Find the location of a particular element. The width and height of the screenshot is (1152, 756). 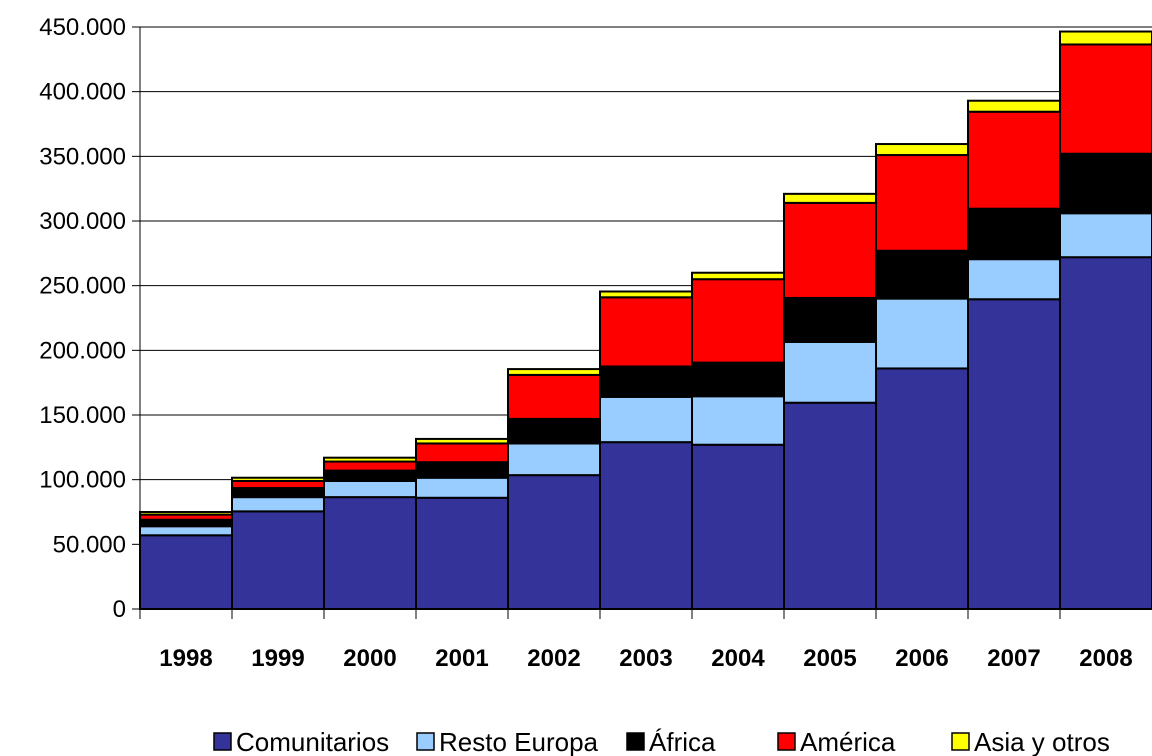

x-tick-label: 2007 is located at coordinates (1013, 658).